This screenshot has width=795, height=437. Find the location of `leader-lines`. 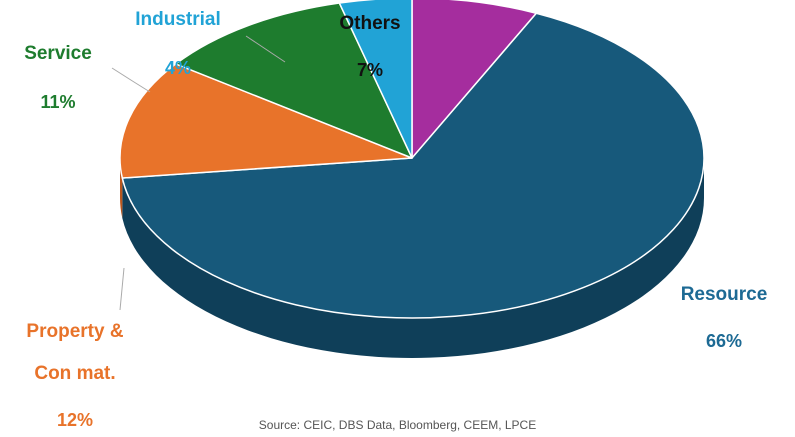

leader-lines is located at coordinates (198, 173).